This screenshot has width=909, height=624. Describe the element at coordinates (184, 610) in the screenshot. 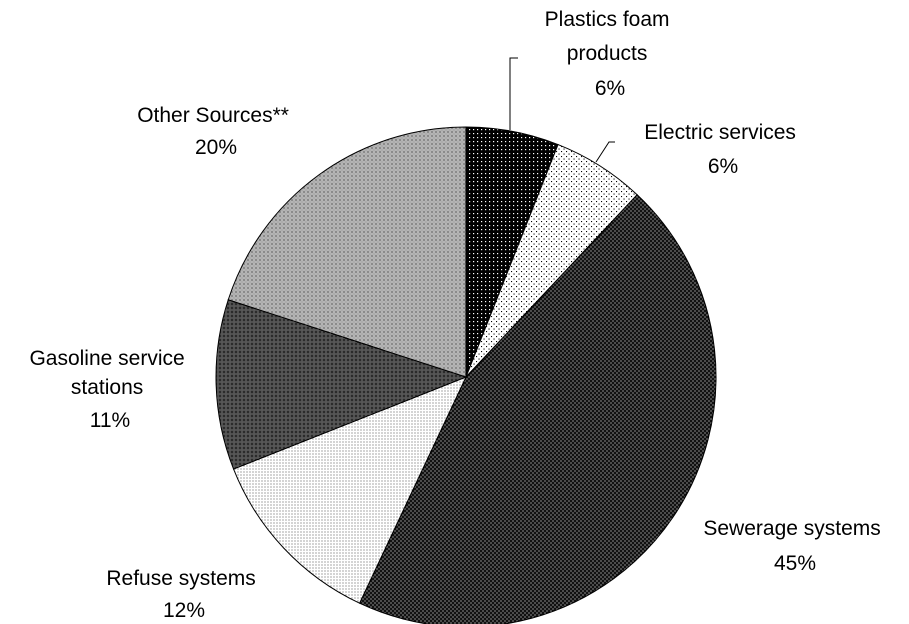

I see `slice-label-value: 12%` at that location.